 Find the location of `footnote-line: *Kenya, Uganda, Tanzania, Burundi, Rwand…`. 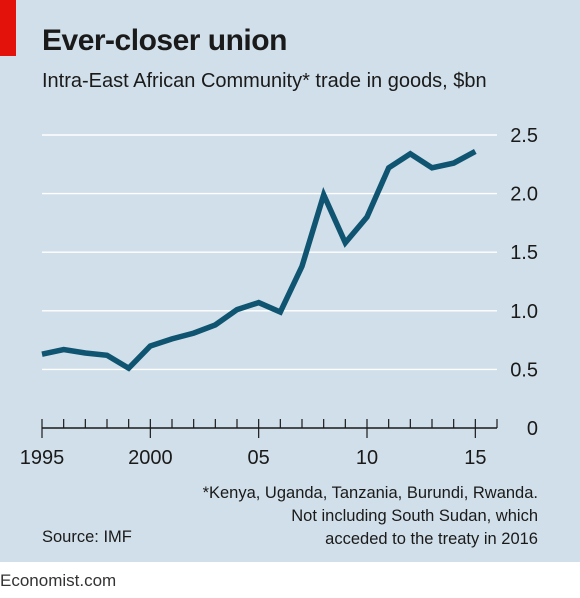

footnote-line: *Kenya, Uganda, Tanzania, Burundi, Rwand… is located at coordinates (370, 493).